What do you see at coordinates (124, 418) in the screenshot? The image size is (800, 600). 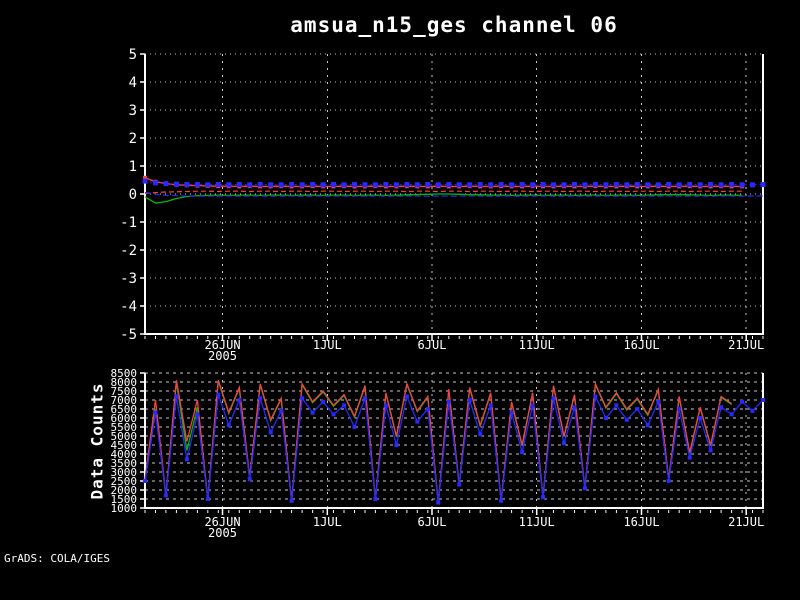 I see `y-tick-label: 6000` at bounding box center [124, 418].